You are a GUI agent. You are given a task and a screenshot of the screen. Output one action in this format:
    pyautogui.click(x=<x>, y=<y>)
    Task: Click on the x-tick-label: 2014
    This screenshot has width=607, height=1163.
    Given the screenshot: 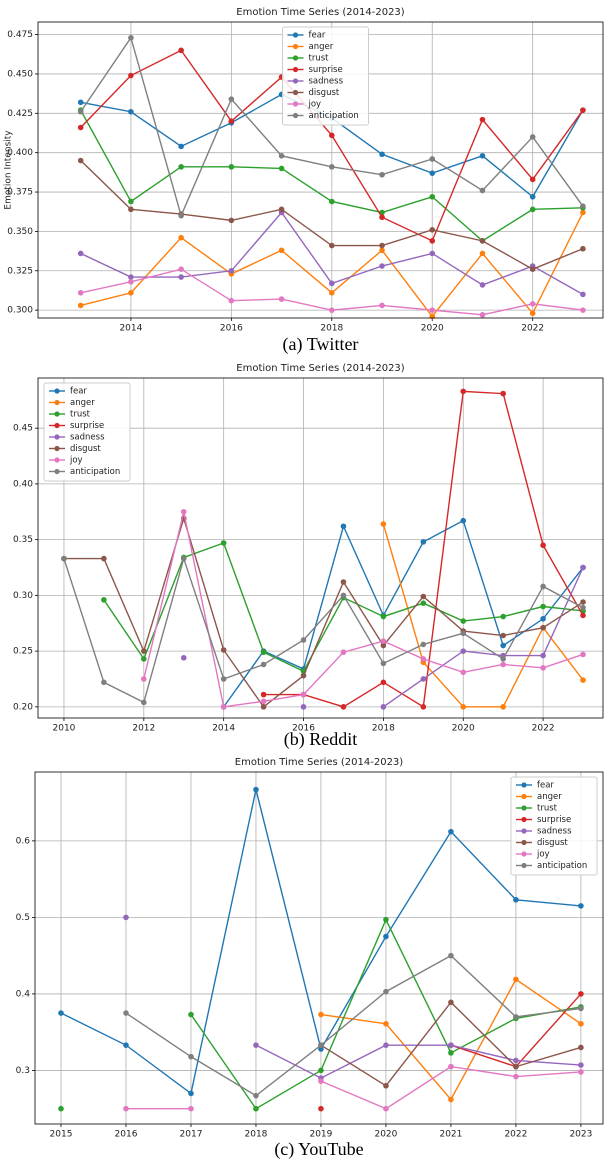 What is the action you would take?
    pyautogui.click(x=130, y=329)
    